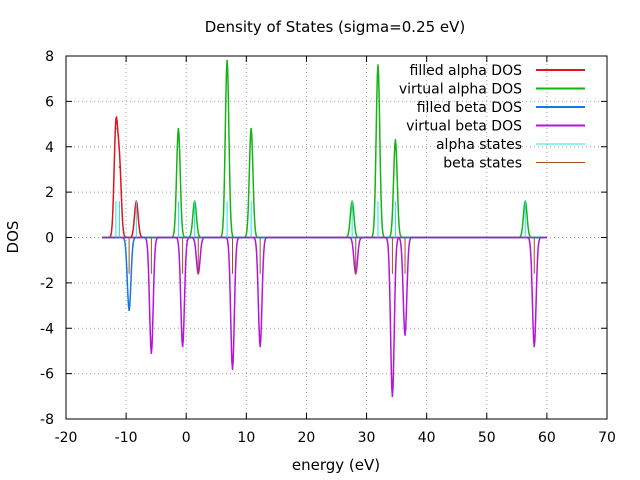  What do you see at coordinates (47, 375) in the screenshot?
I see `y-tick-label: -6` at bounding box center [47, 375].